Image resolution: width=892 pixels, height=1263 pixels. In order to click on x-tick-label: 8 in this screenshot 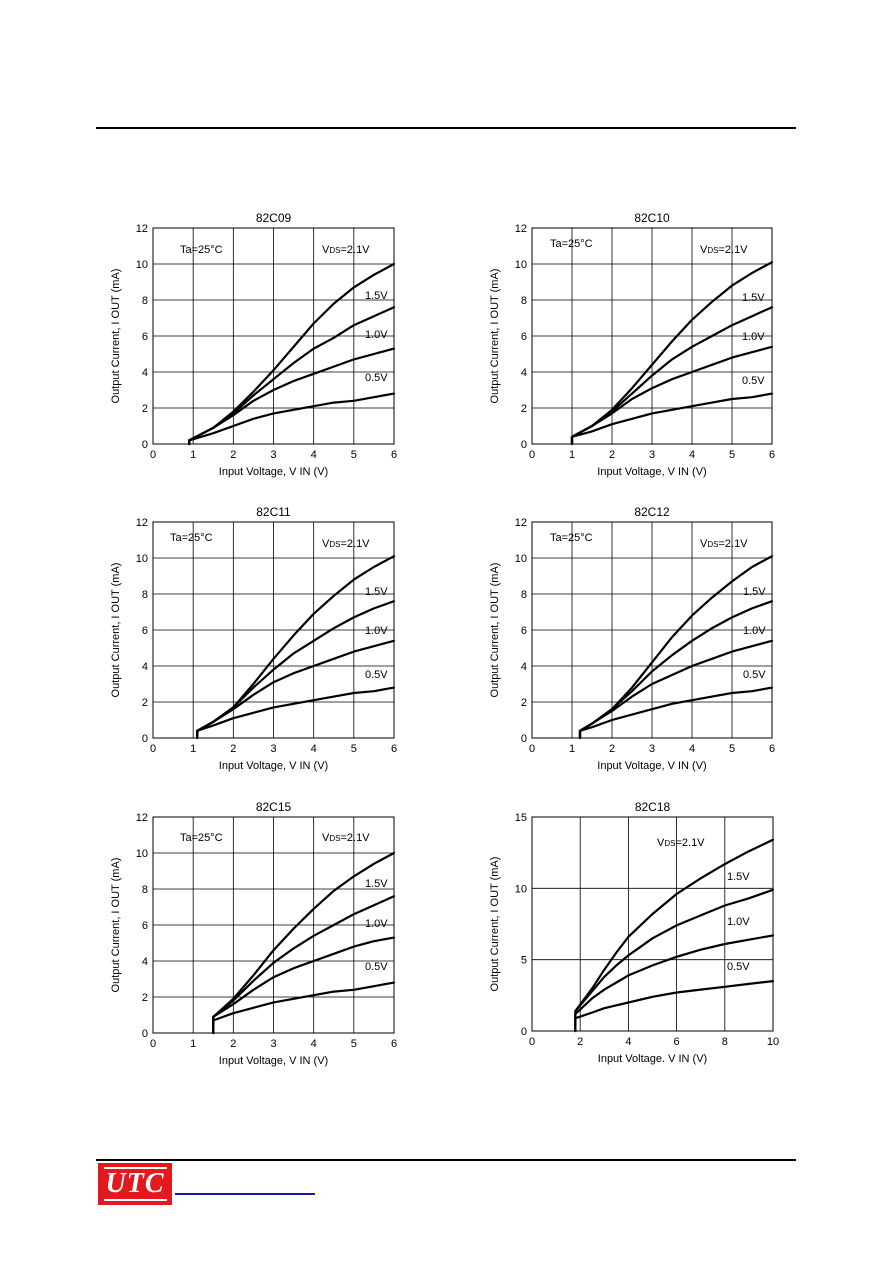, I will do `click(725, 1042)`.